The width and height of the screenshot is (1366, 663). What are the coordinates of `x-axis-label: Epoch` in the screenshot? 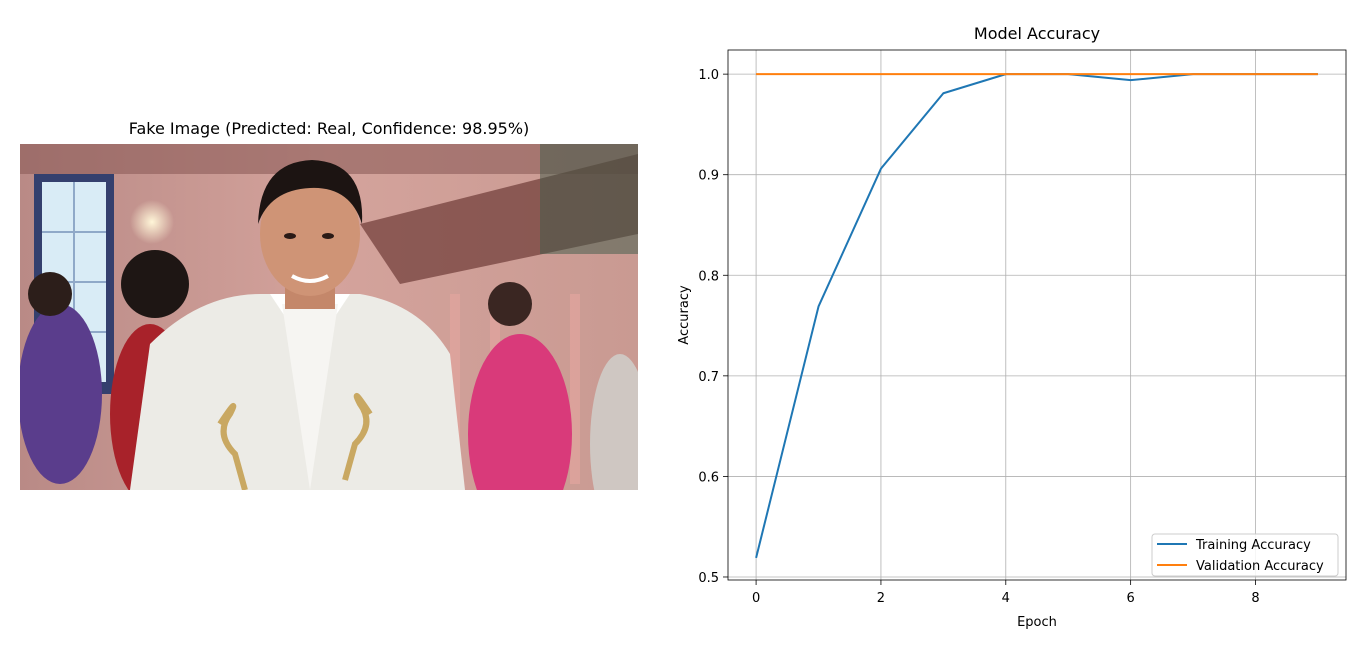 It's located at (1037, 622).